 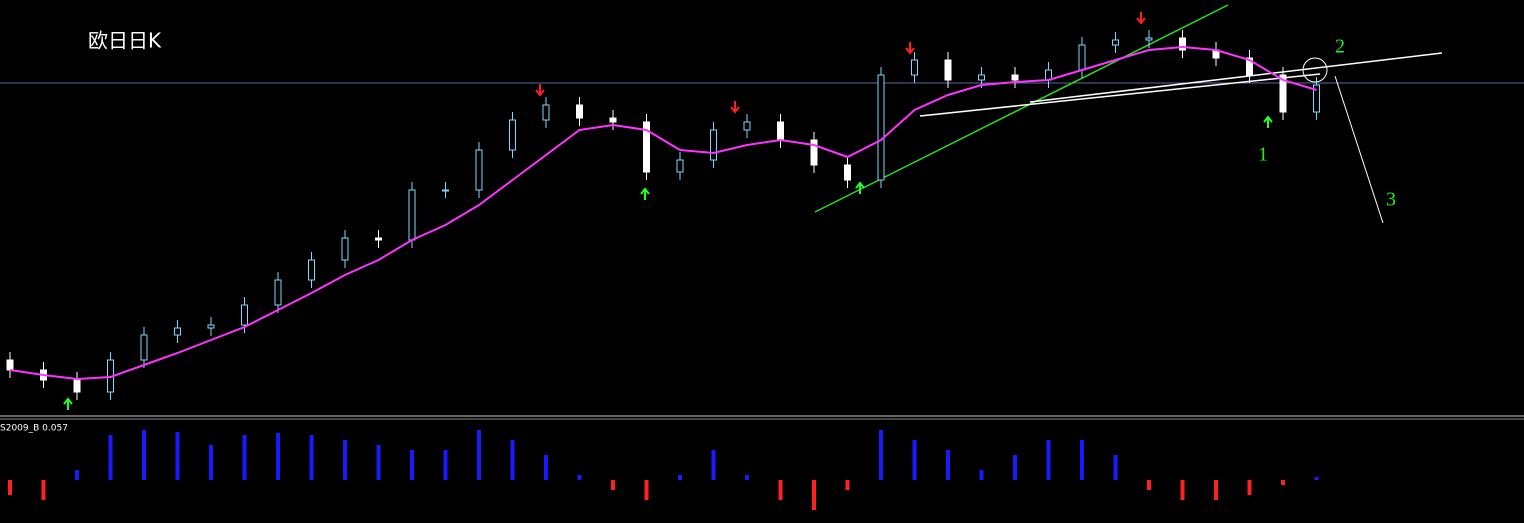 What do you see at coordinates (34, 429) in the screenshot?
I see `indicator-label: S2009_B 0.057` at bounding box center [34, 429].